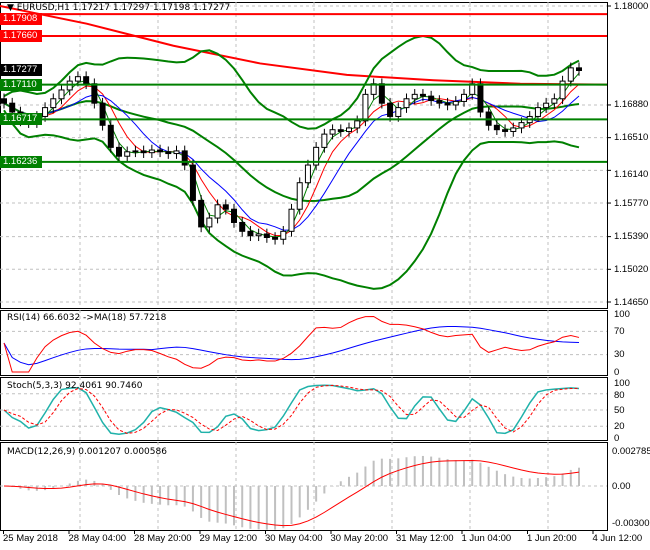 This screenshot has height=550, width=650. Describe the element at coordinates (622, 314) in the screenshot. I see `rsi-axis-label: 100` at that location.